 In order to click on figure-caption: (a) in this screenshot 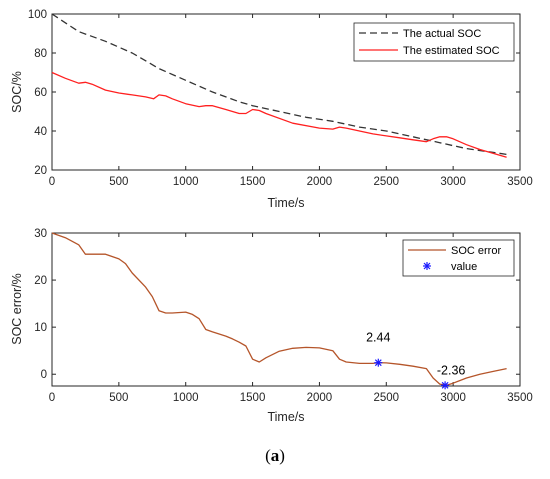, I will do `click(275, 455)`.